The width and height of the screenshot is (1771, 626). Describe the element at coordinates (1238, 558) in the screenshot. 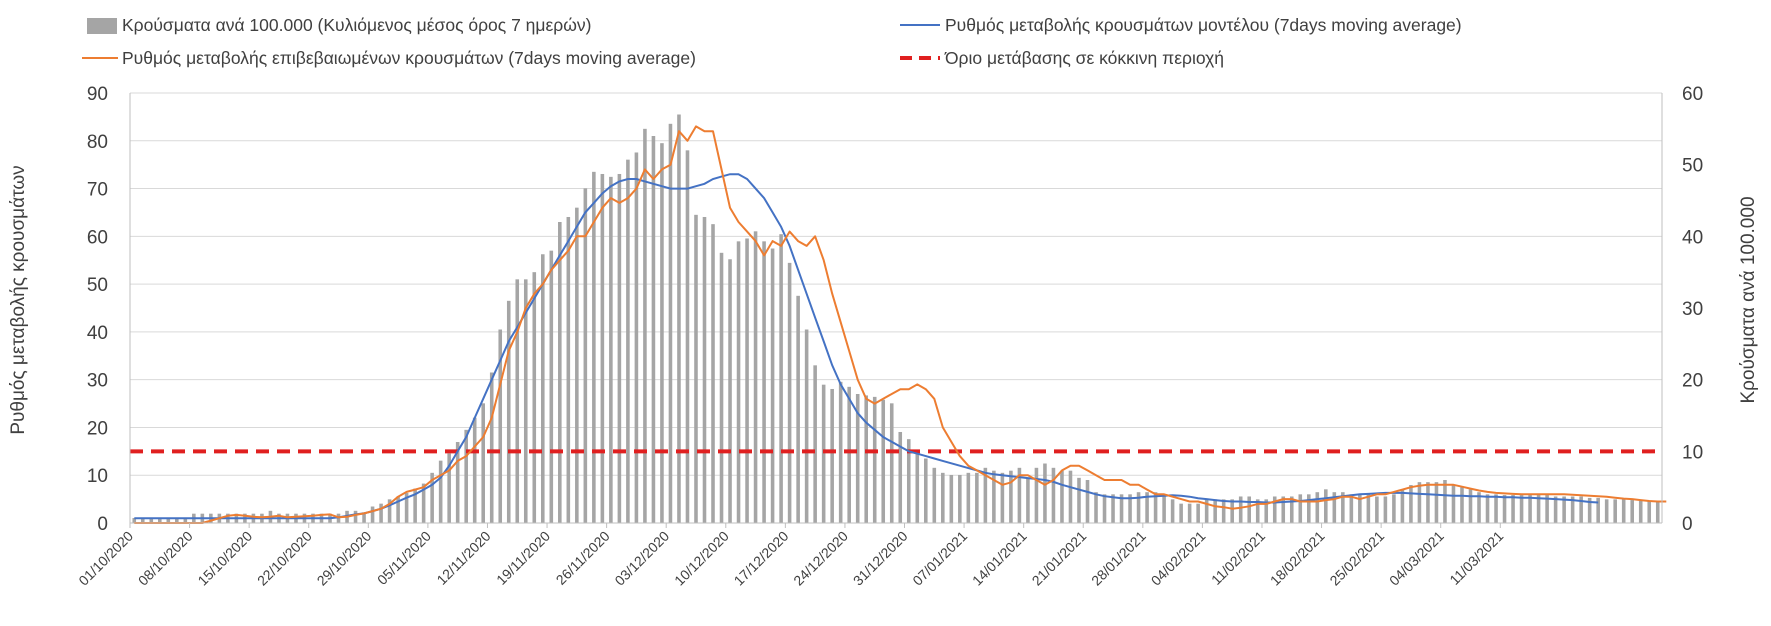

I see `x-tick-label: 11/02/2021` at that location.